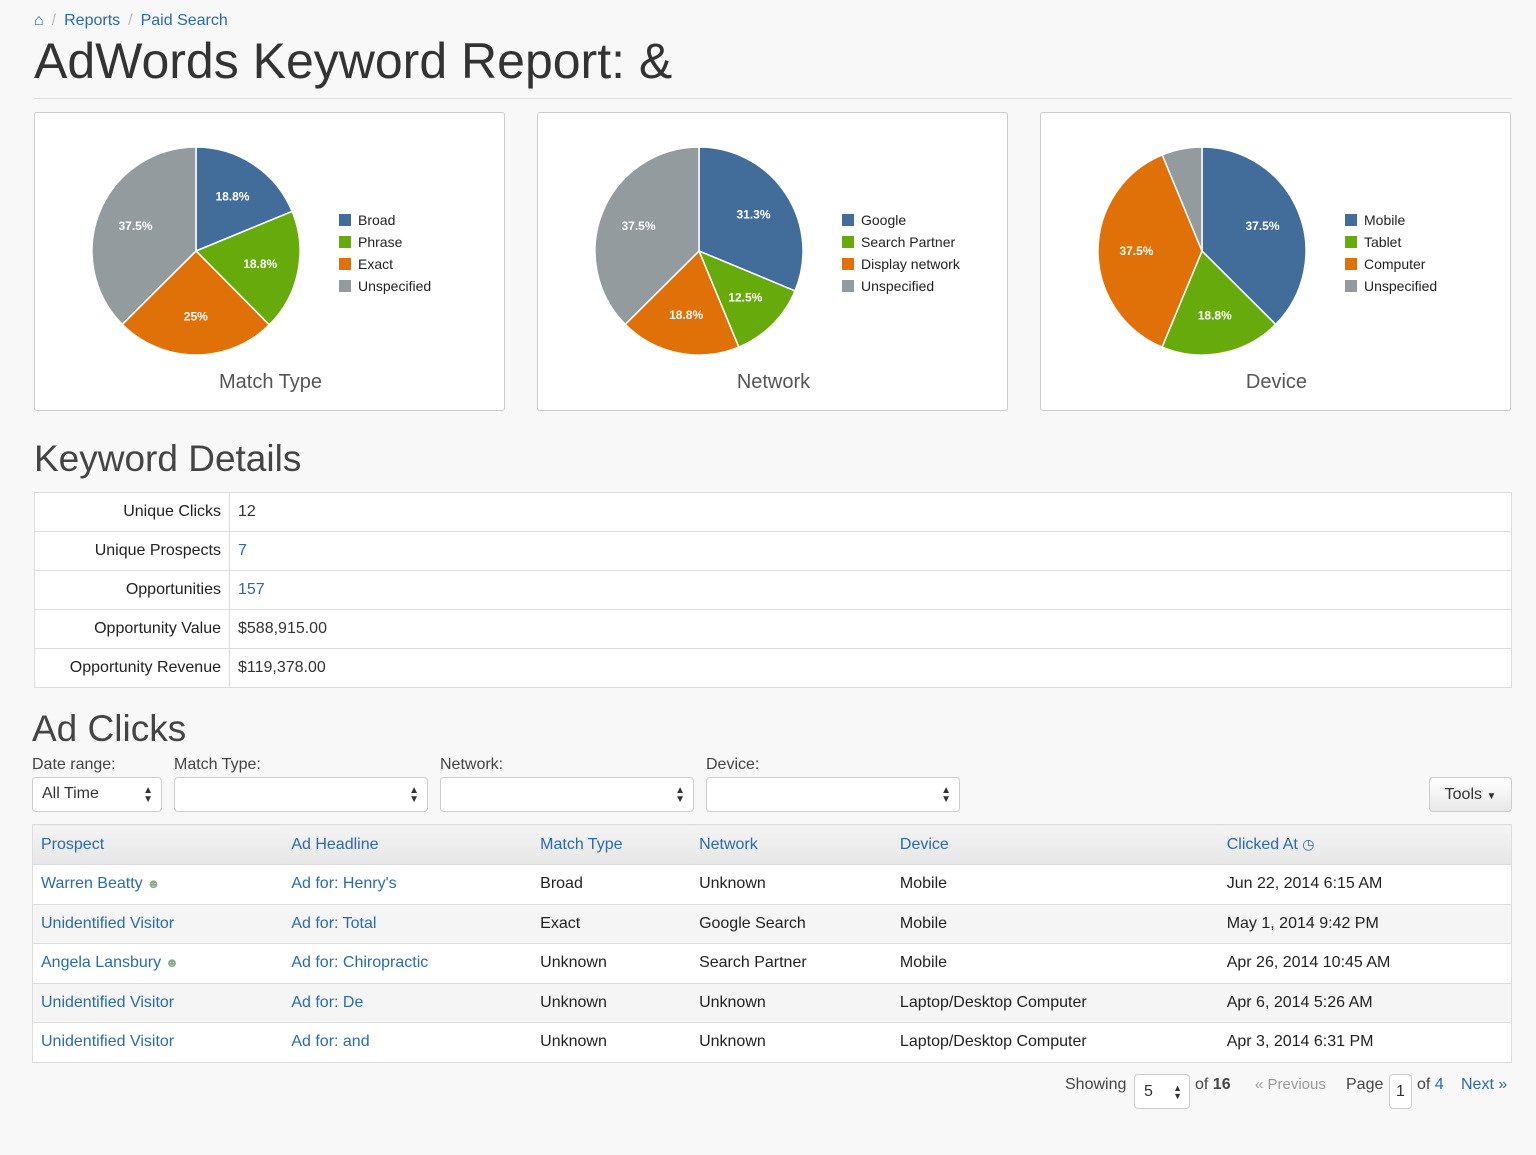 The width and height of the screenshot is (1536, 1155). What do you see at coordinates (330, 1042) in the screenshot?
I see `headline-link: Ad for: and` at bounding box center [330, 1042].